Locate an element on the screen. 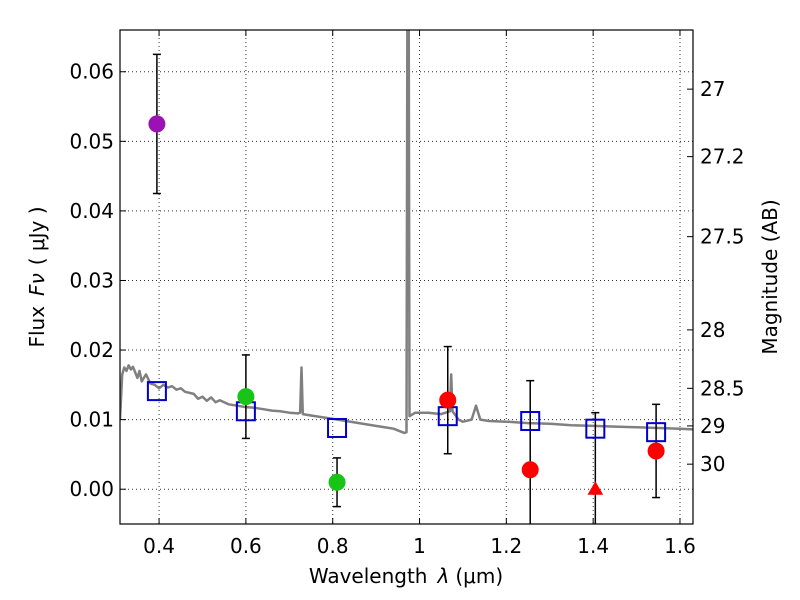 The image size is (800, 600). x-tick-label: 1.4 is located at coordinates (593, 546).